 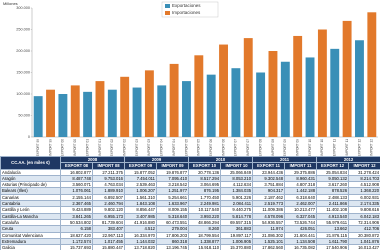 I want to click on cell: 22.967.113, so click(x=108, y=235).